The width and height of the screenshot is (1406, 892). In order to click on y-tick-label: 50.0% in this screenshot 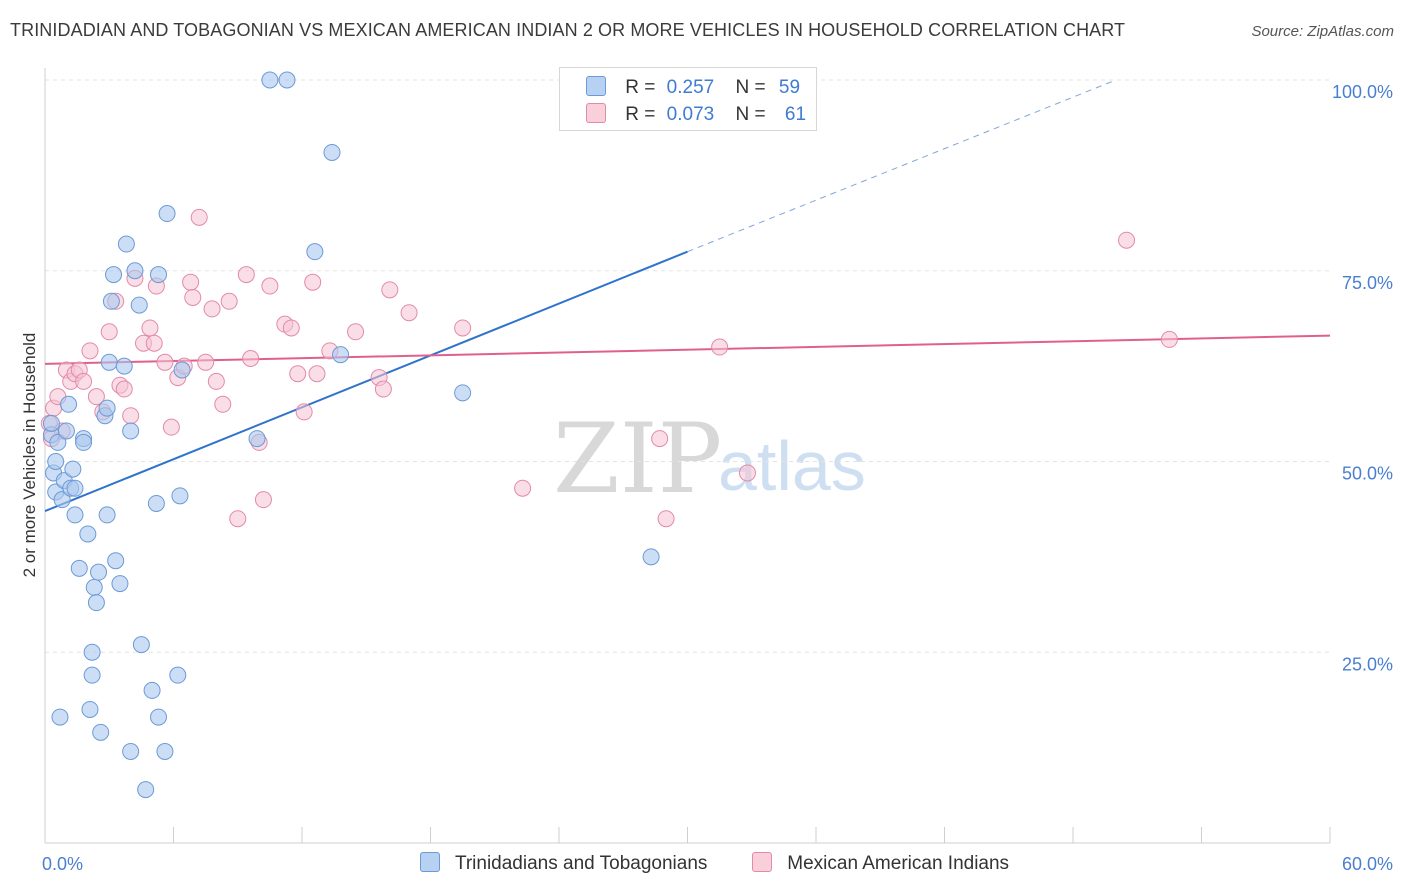, I will do `click(1367, 474)`.